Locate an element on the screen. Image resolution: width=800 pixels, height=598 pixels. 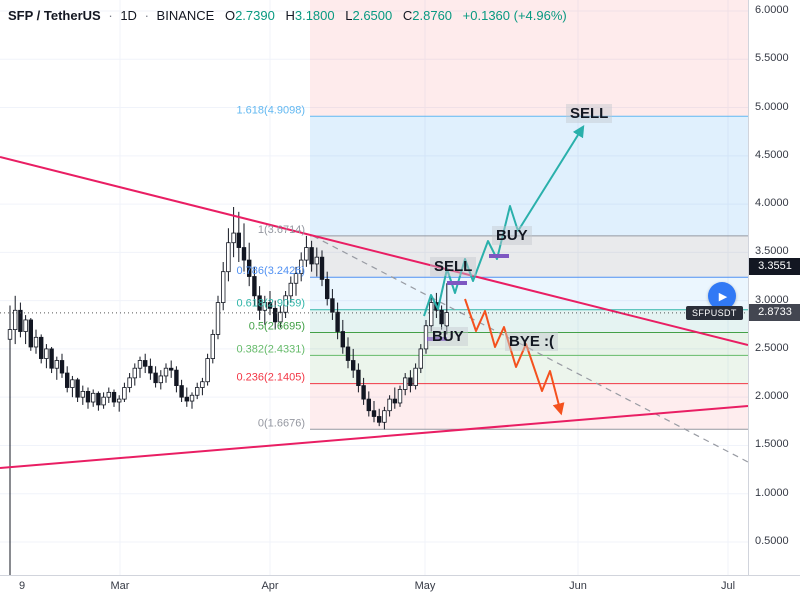
exchange-label: BINANCE is located at coordinates (185, 15).